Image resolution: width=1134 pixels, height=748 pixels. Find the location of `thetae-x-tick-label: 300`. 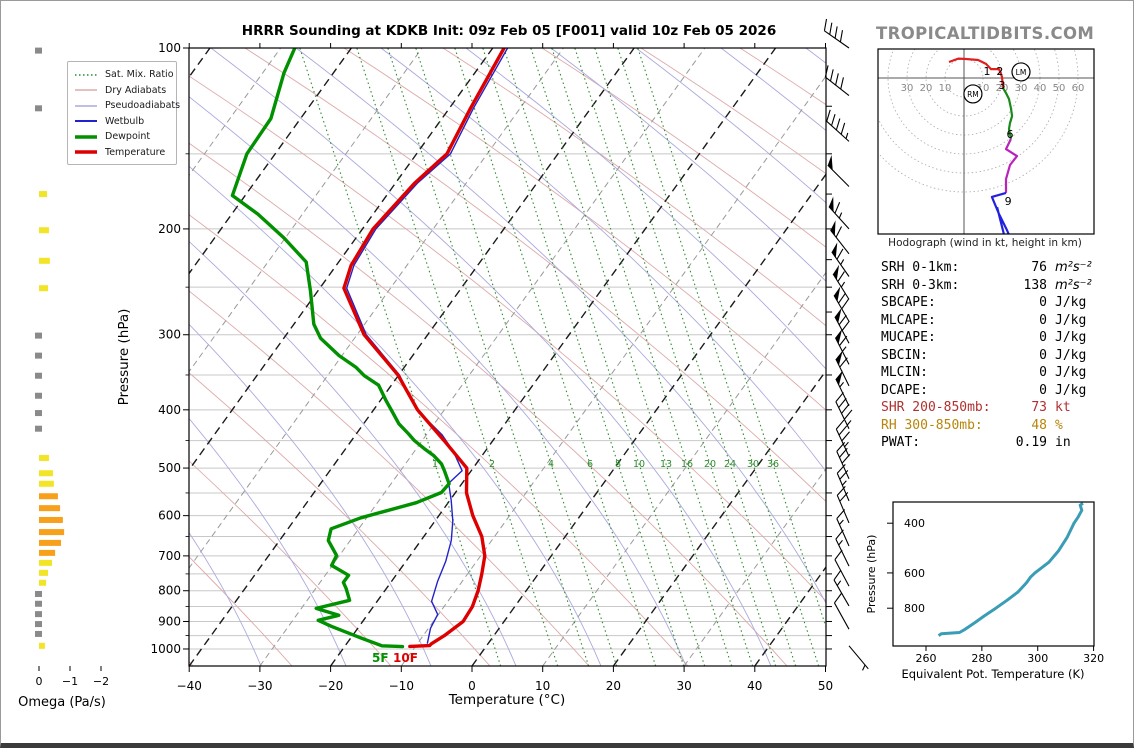

thetae-x-tick-label: 300 is located at coordinates (1037, 658).